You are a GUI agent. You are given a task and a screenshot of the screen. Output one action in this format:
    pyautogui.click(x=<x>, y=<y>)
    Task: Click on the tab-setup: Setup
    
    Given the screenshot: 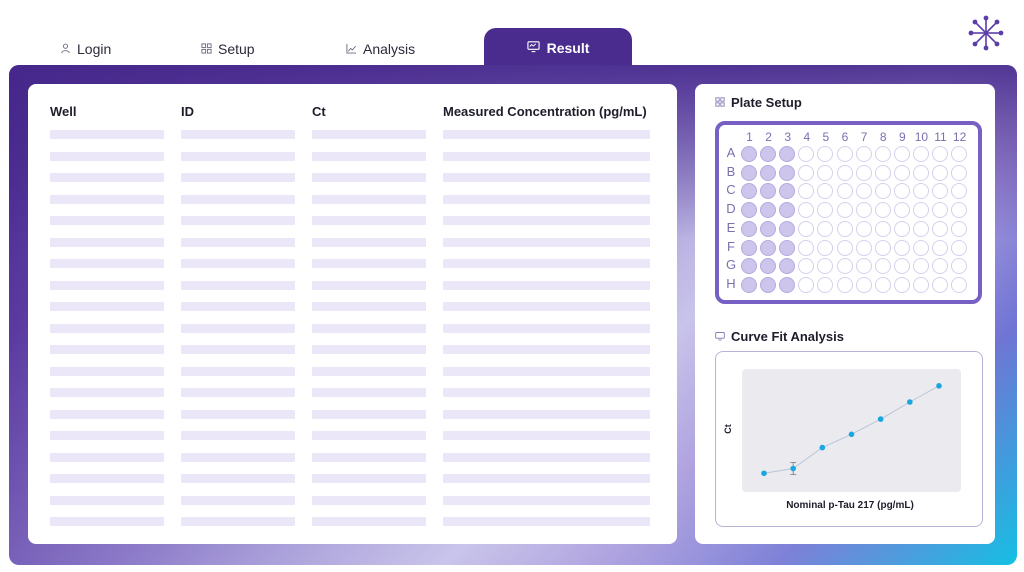 What is the action you would take?
    pyautogui.click(x=228, y=49)
    